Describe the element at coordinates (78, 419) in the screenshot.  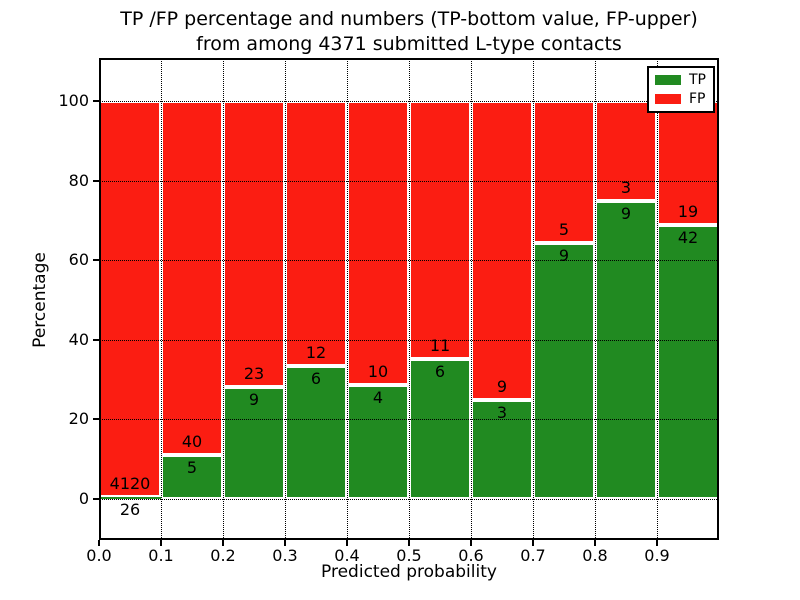
I see `y-tick-label: 20` at that location.